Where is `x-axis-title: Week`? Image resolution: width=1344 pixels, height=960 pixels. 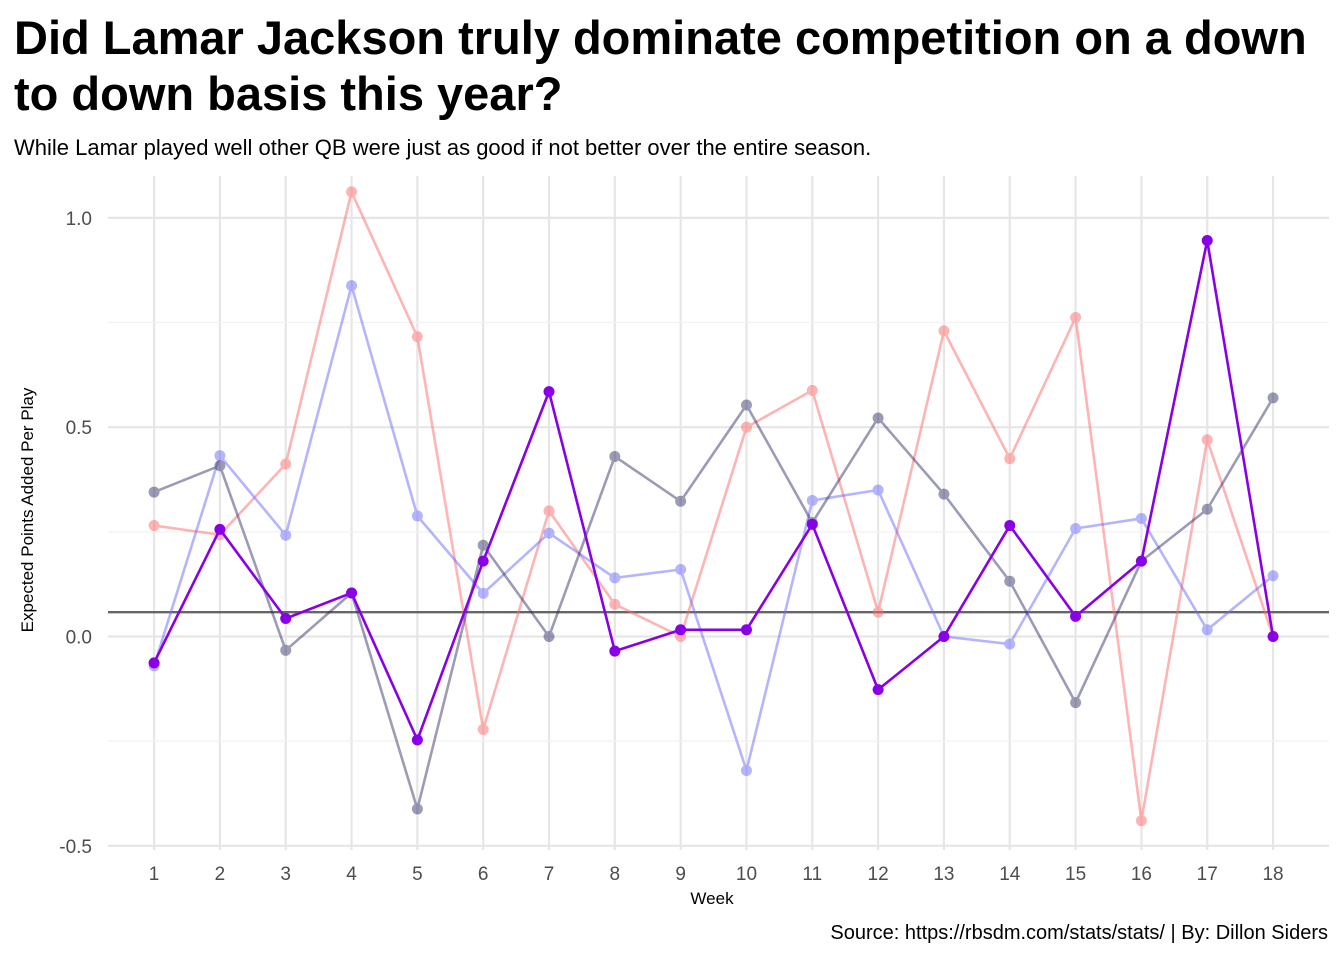
x-axis-title: Week is located at coordinates (712, 898).